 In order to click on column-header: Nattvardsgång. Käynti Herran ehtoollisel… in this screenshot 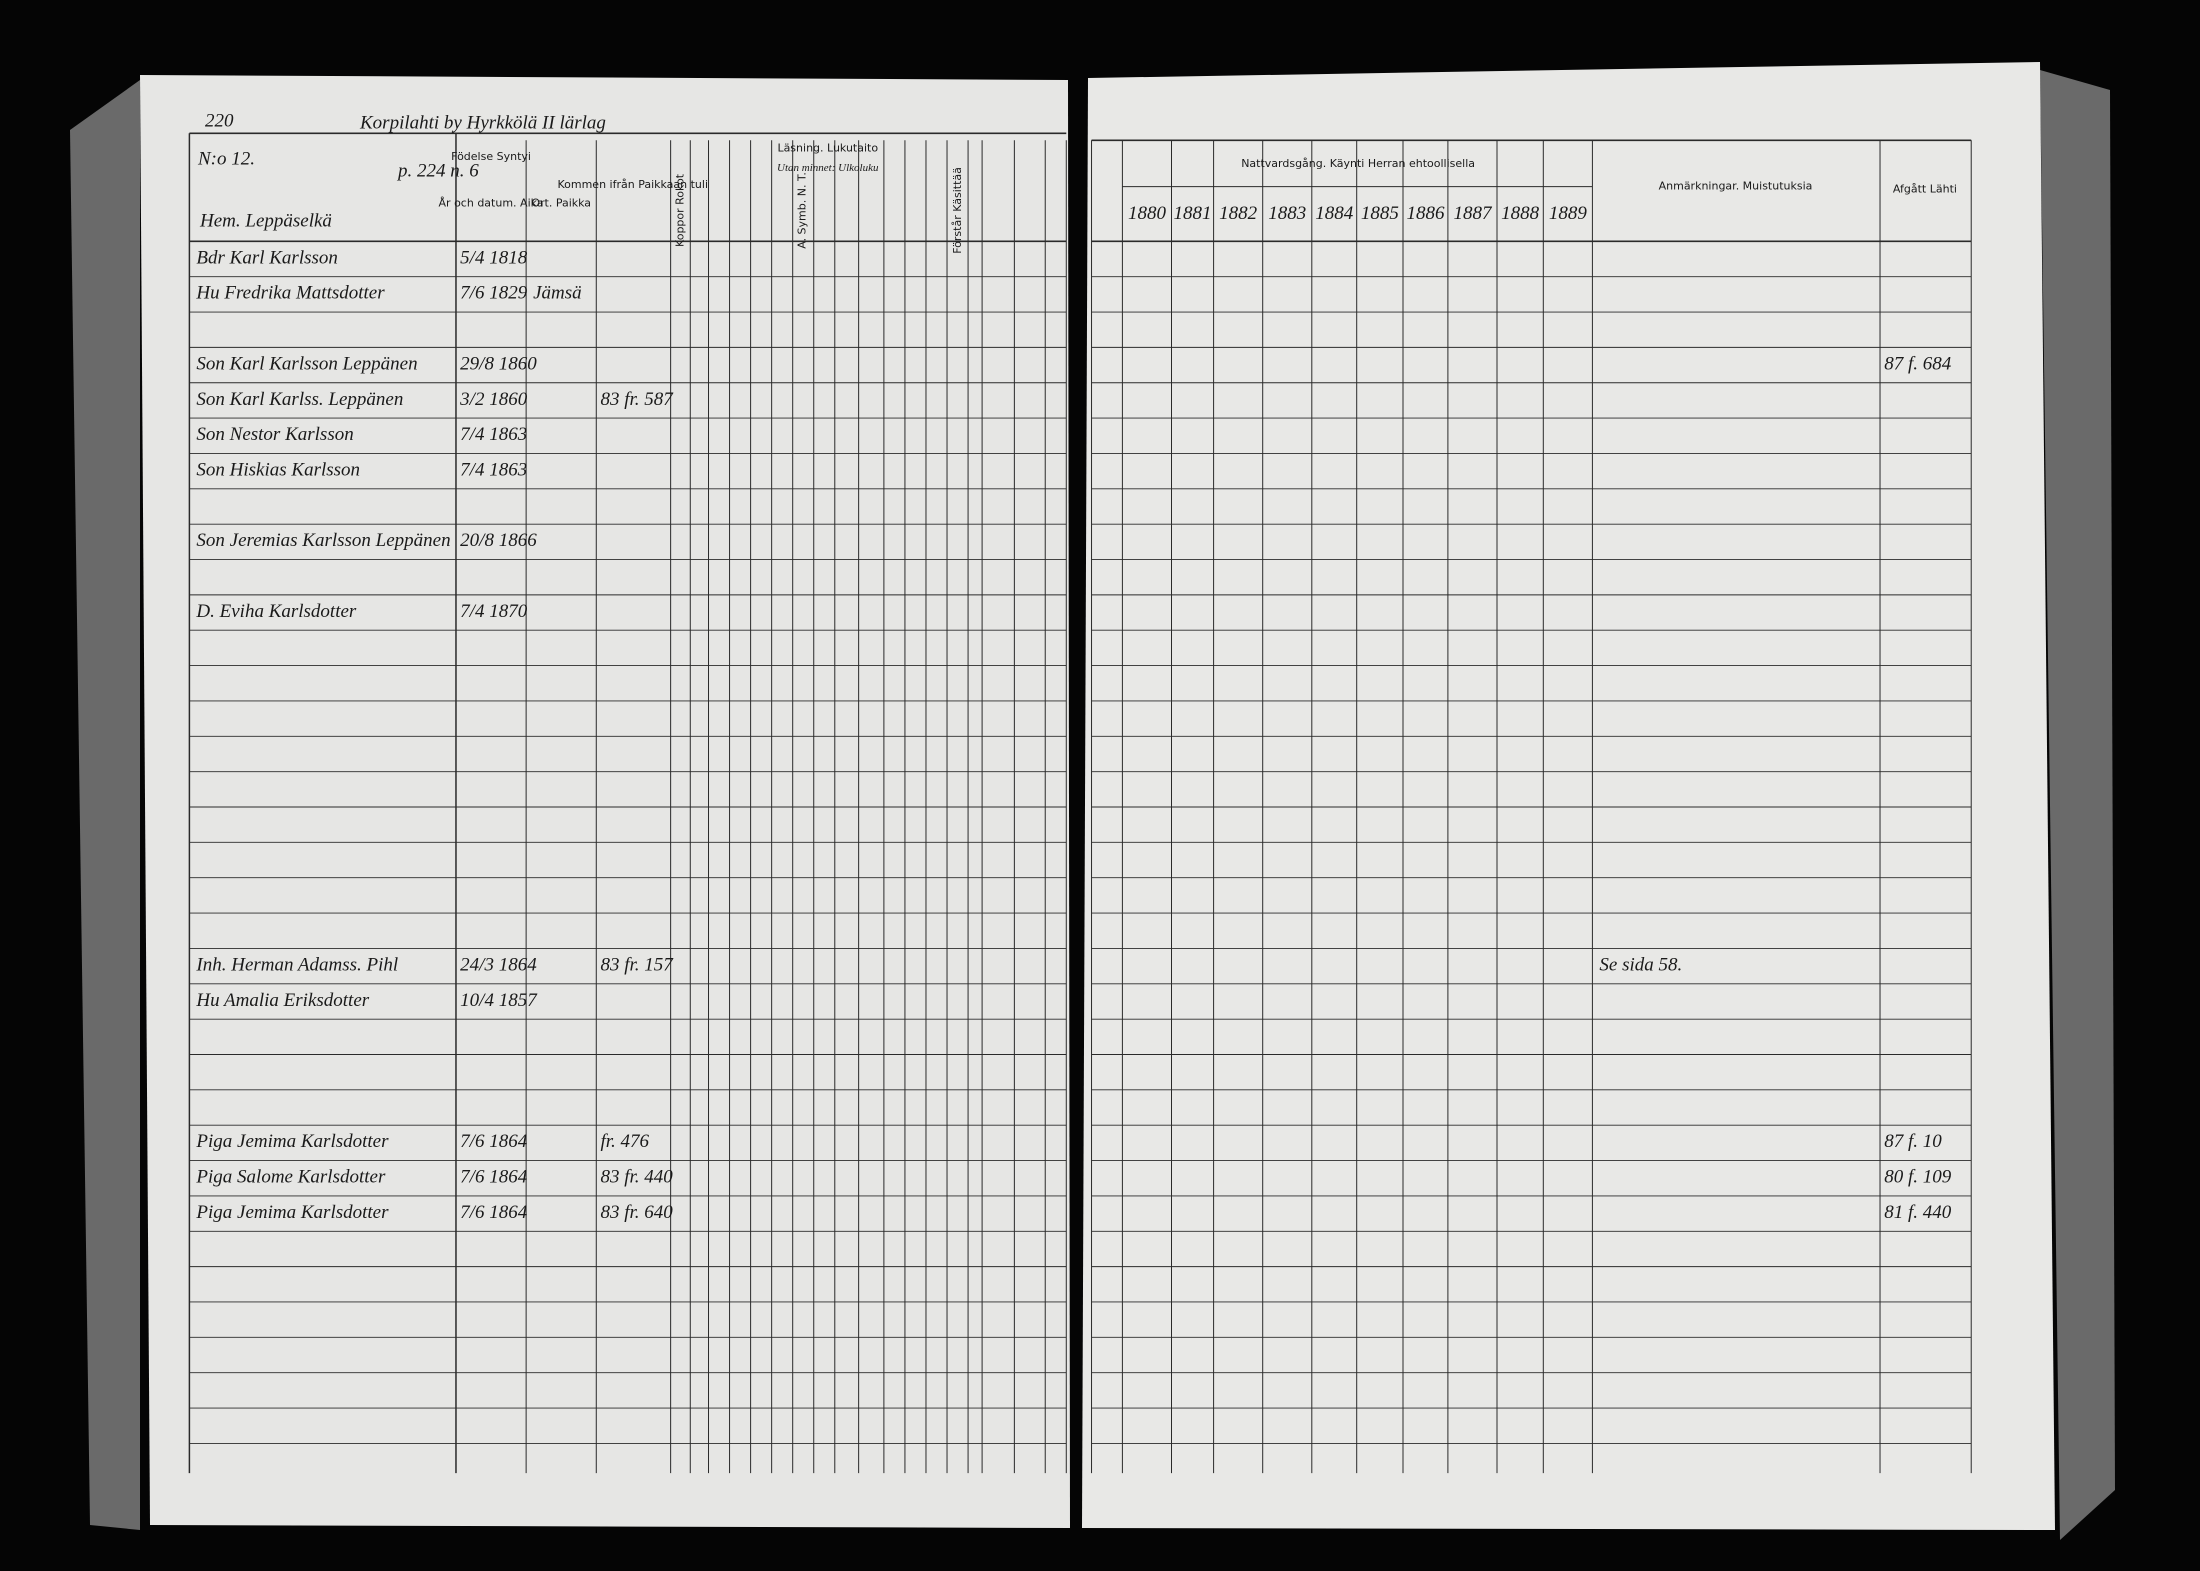, I will do `click(1358, 163)`.